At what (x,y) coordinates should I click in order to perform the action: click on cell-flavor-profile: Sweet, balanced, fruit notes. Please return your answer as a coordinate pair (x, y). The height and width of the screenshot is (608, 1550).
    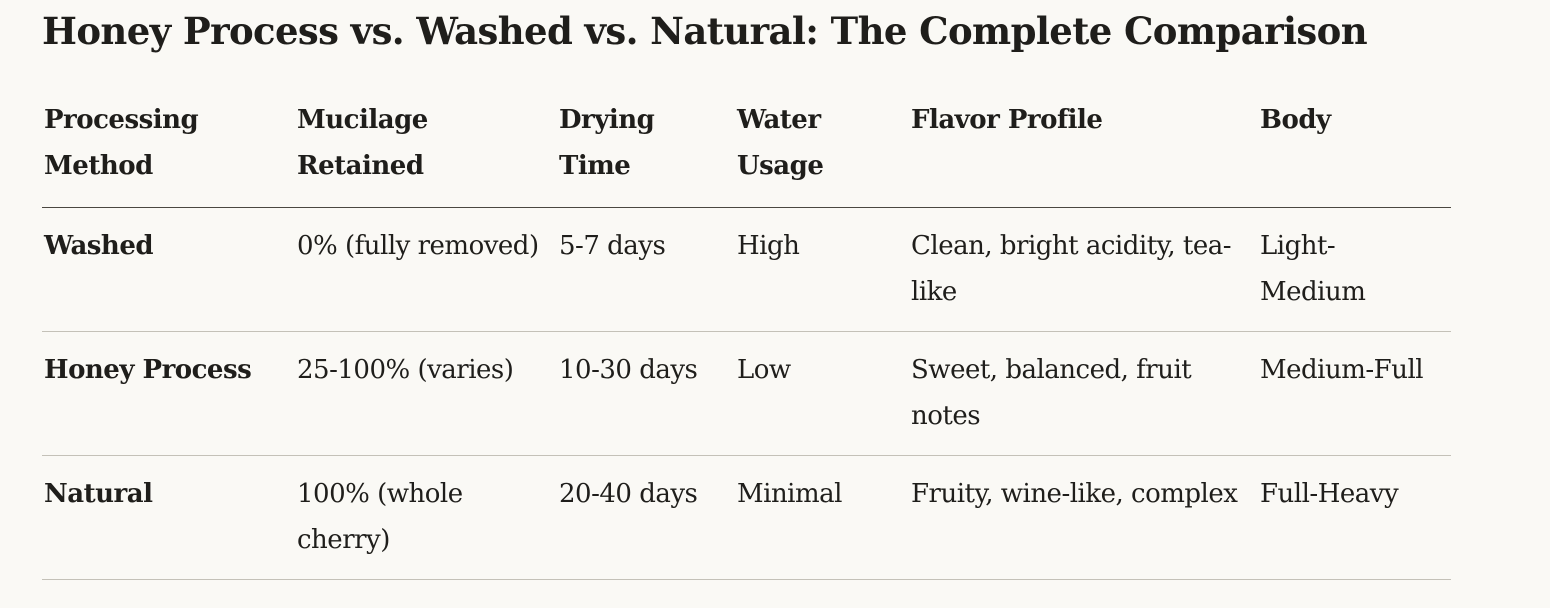
    Looking at the image, I should click on (1083, 393).